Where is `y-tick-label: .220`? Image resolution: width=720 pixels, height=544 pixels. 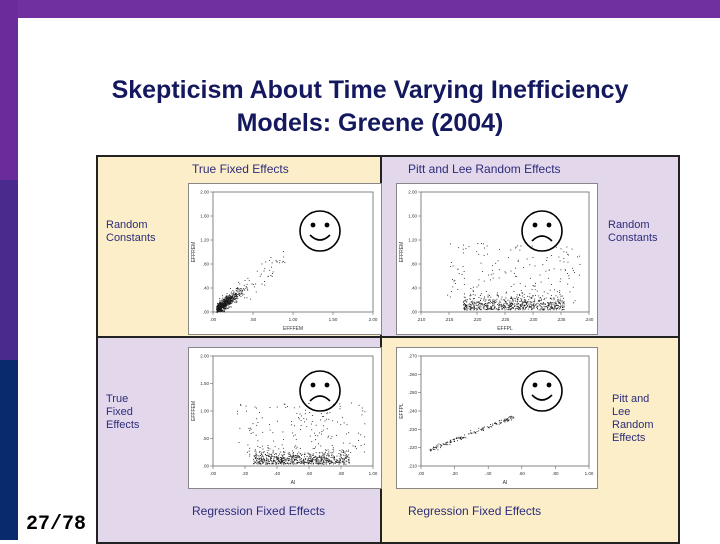 y-tick-label: .220 is located at coordinates (412, 447).